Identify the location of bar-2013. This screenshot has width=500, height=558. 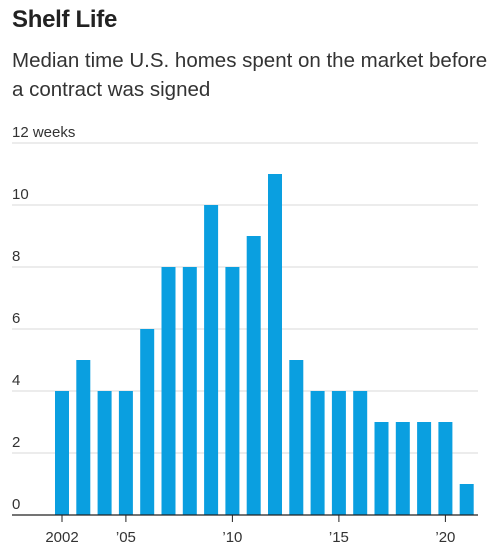
(296, 437).